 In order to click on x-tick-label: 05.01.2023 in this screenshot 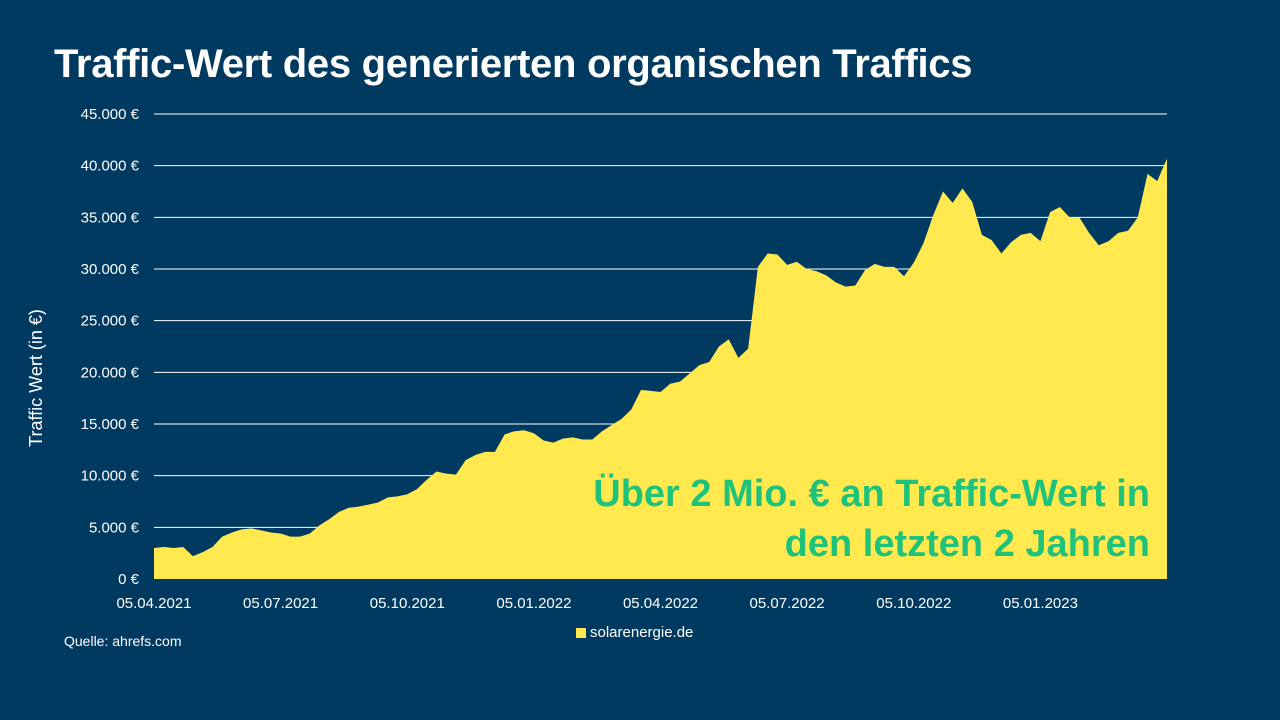, I will do `click(1040, 603)`.